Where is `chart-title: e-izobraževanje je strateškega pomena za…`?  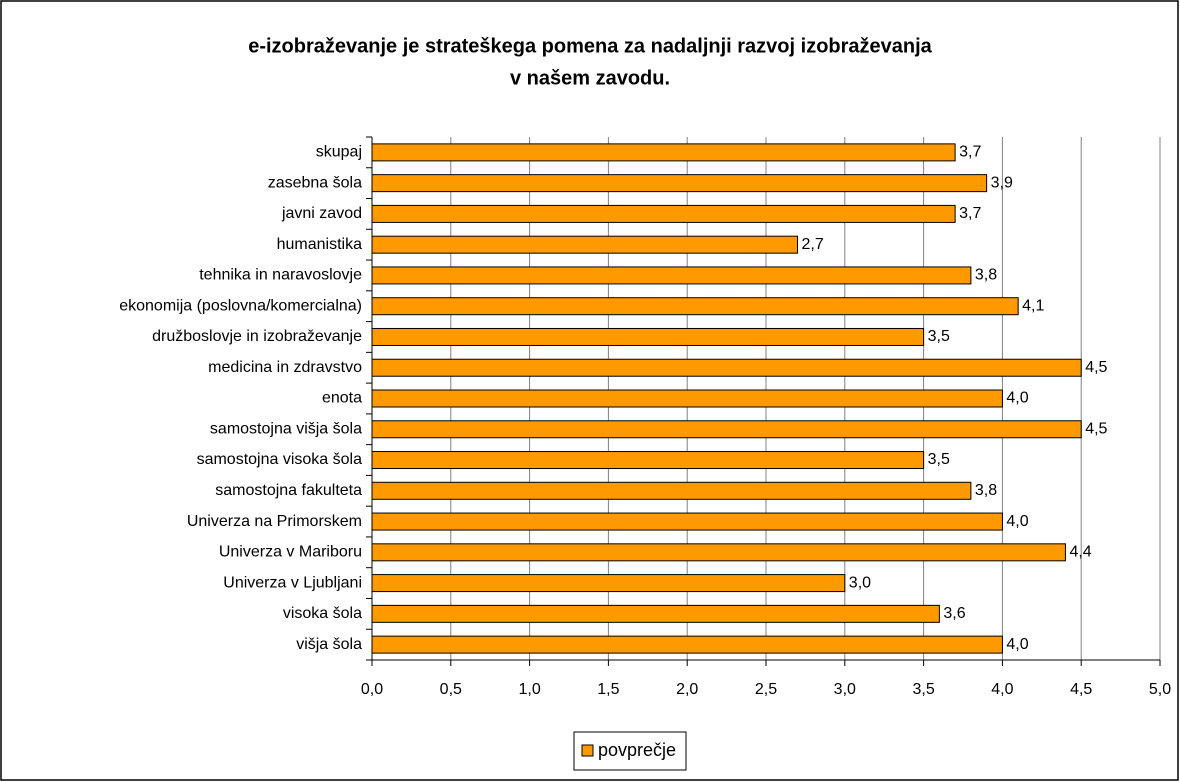
chart-title: e-izobraževanje je strateškega pomena za… is located at coordinates (590, 46).